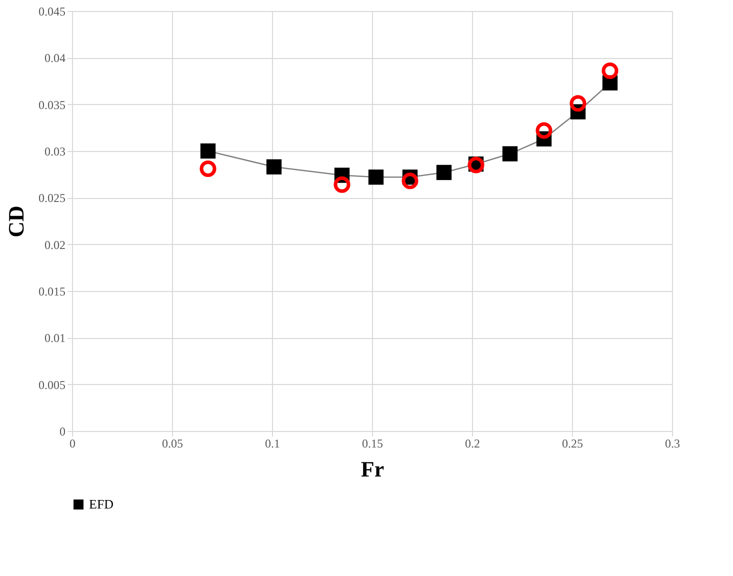 The image size is (733, 576). What do you see at coordinates (55, 58) in the screenshot?
I see `y-tick-label: 0.04` at bounding box center [55, 58].